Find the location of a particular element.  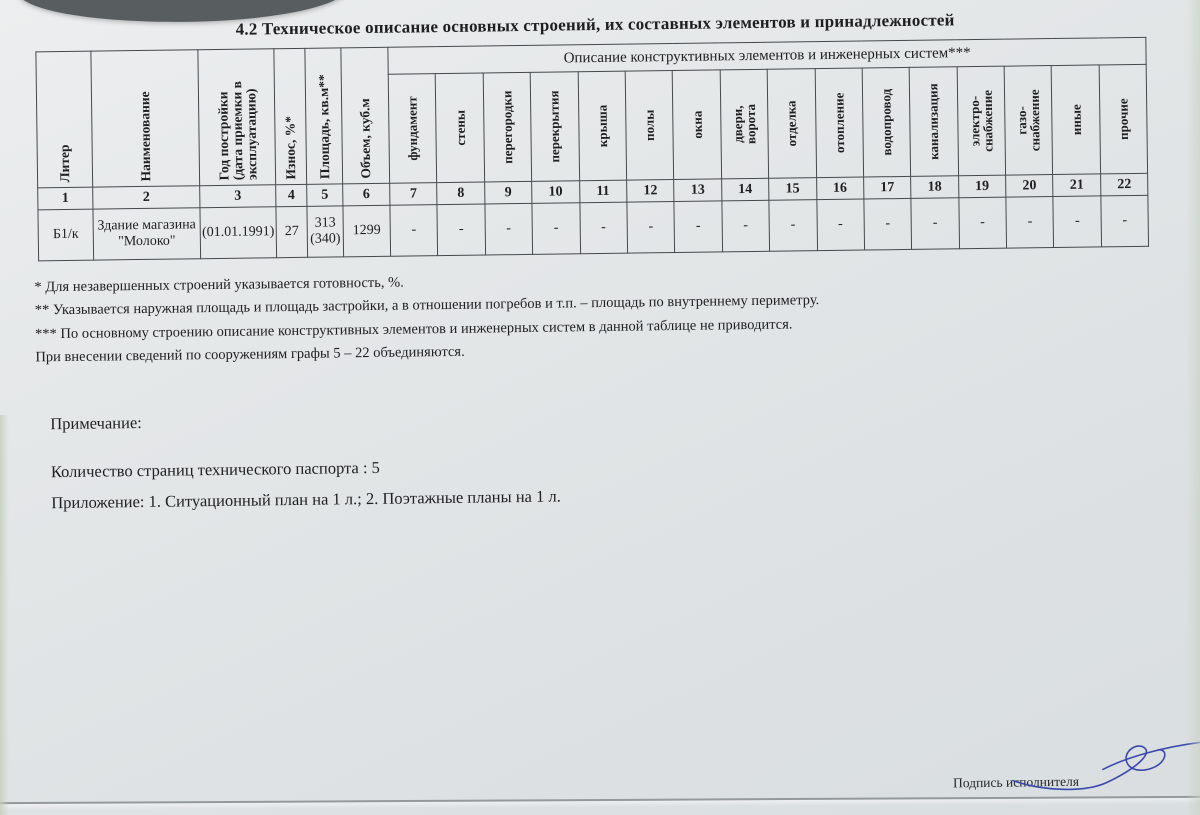

subcol-header-electricity: электро- снабжение is located at coordinates (981, 121).